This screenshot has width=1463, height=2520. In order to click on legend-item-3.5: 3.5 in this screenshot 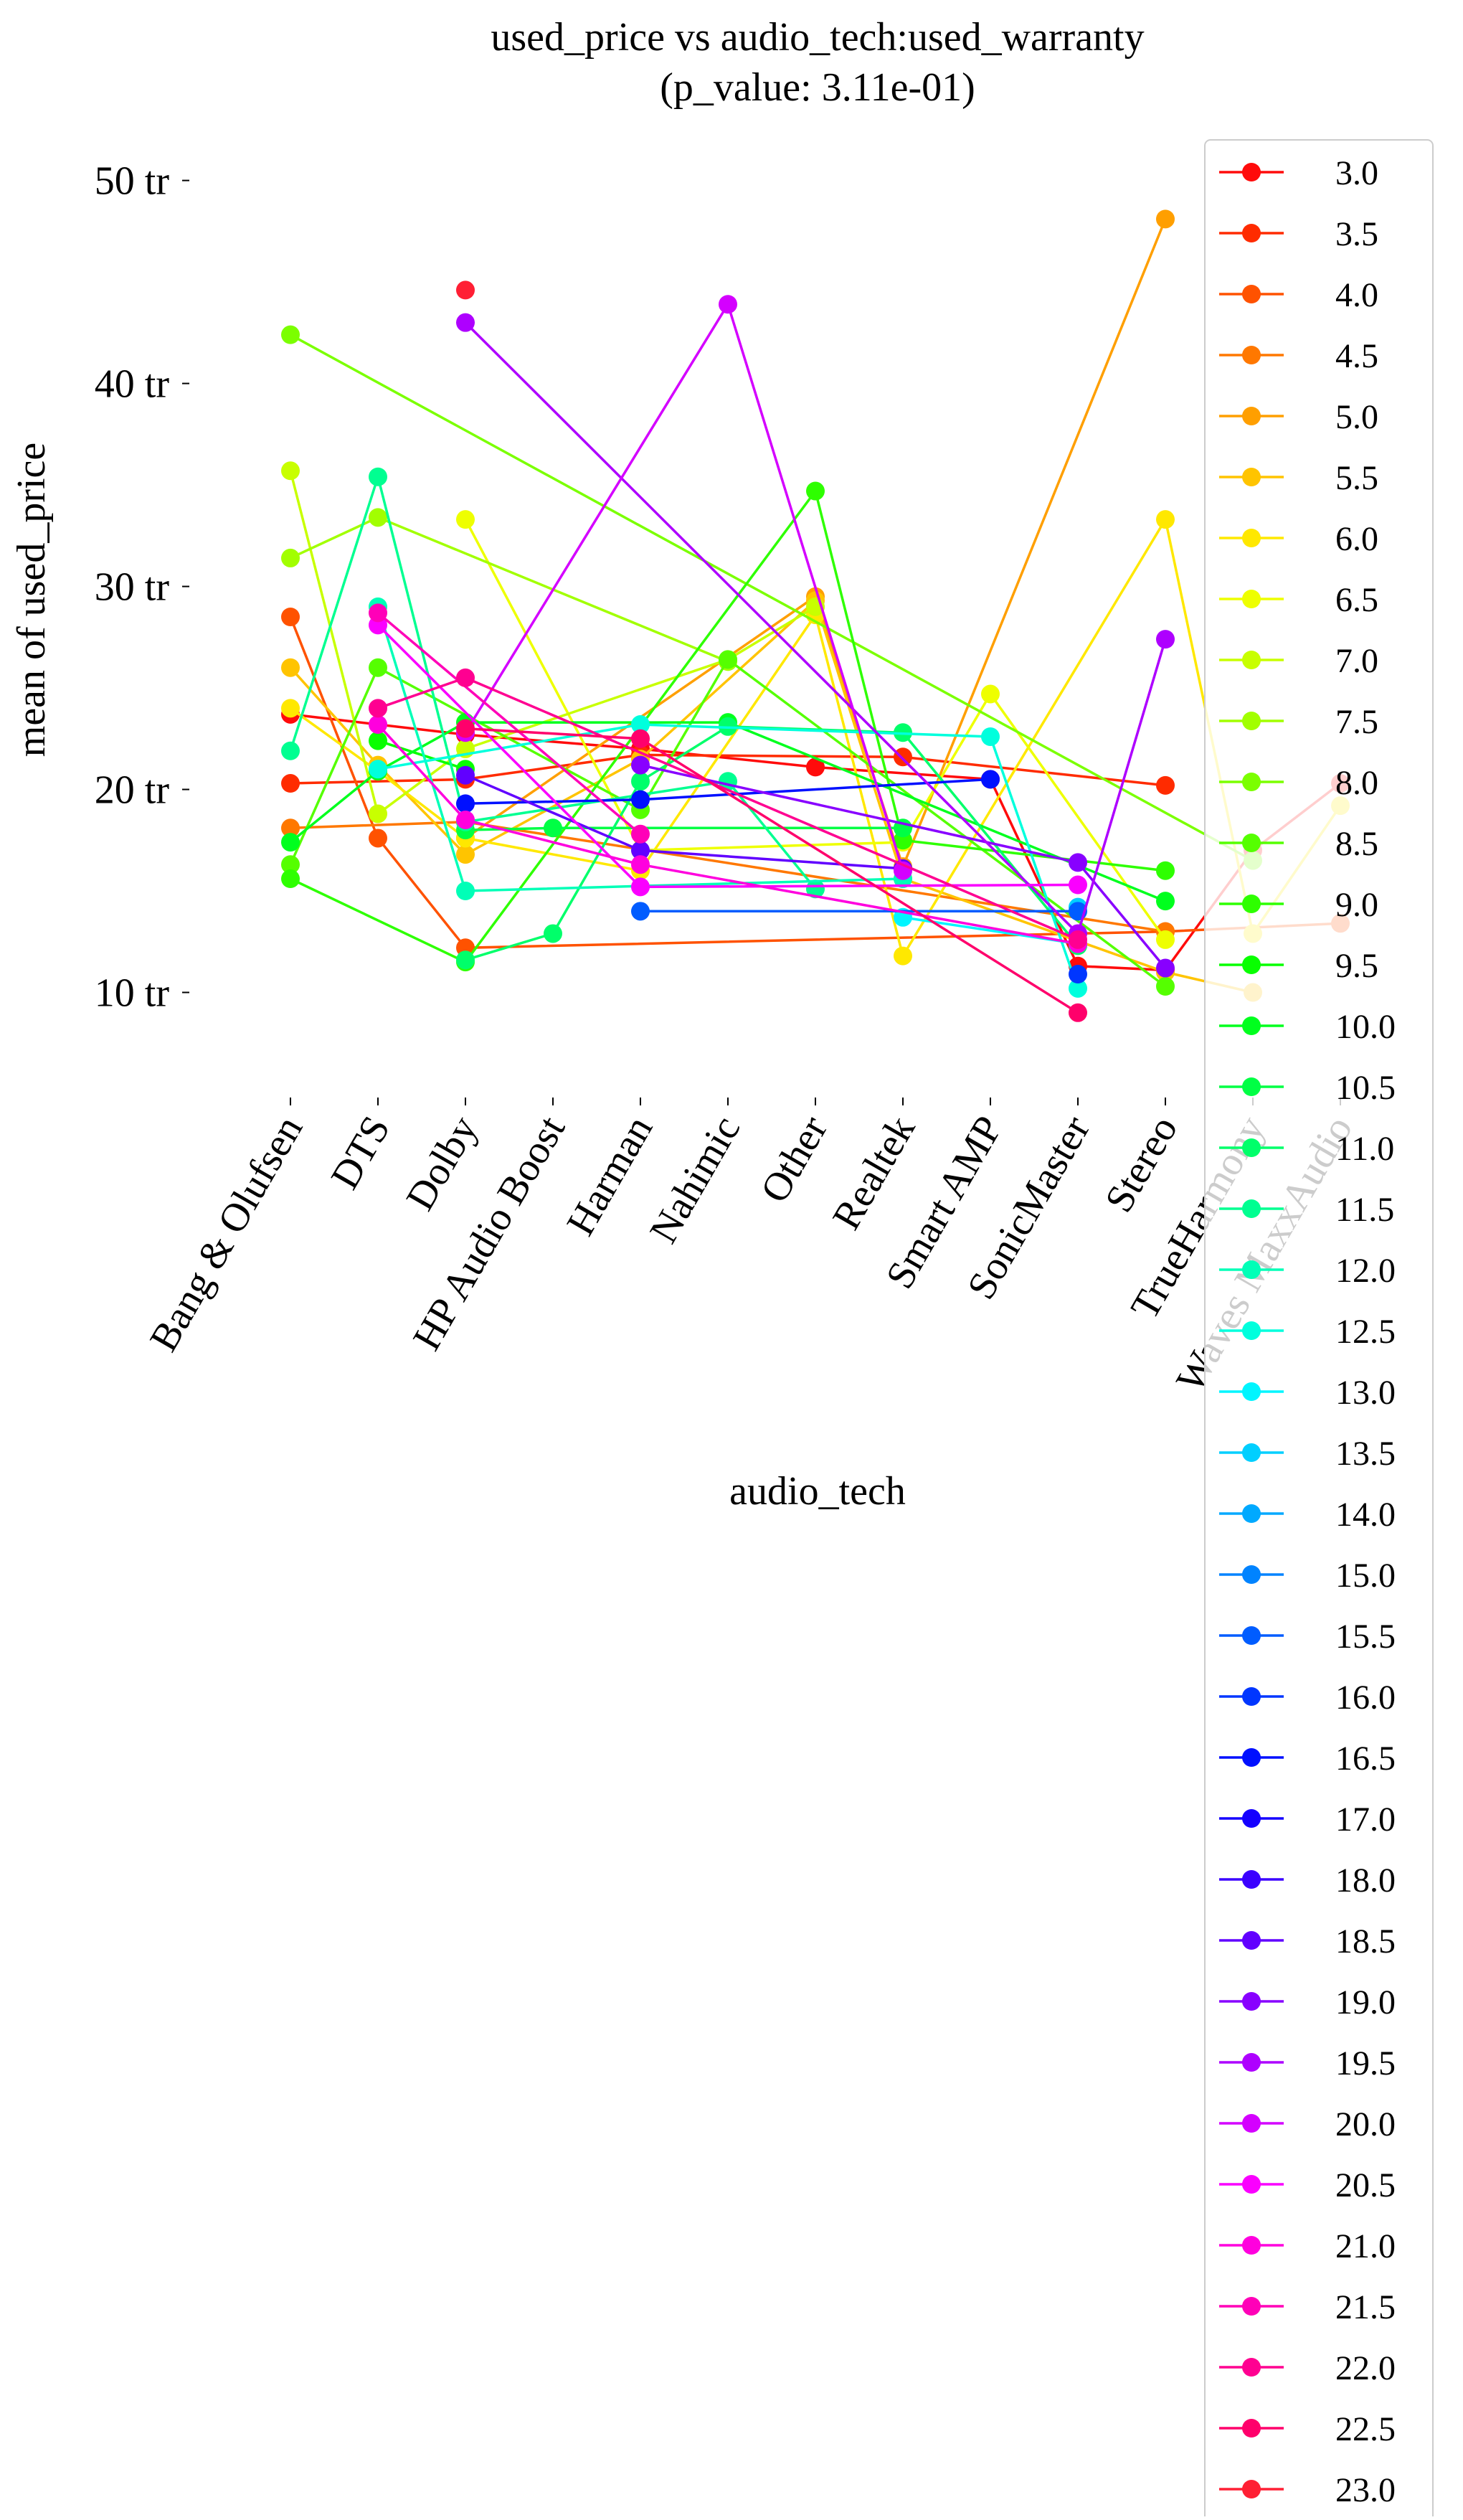, I will do `click(1298, 234)`.